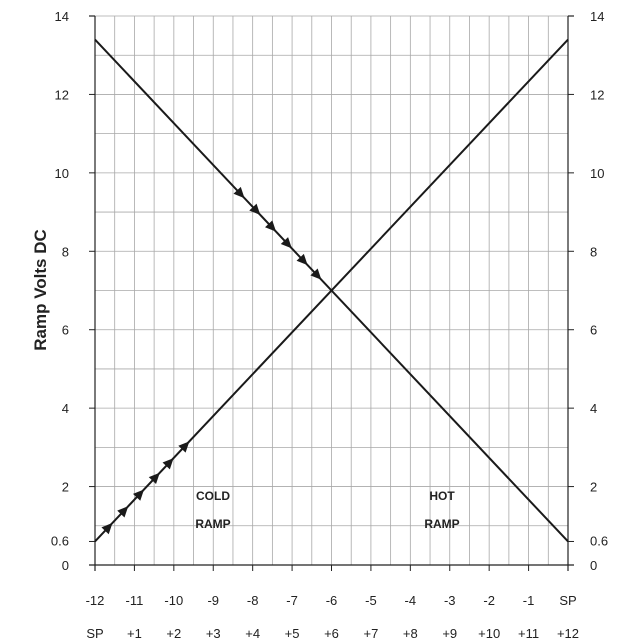  Describe the element at coordinates (593, 565) in the screenshot. I see `y-tick-label-right: 0` at that location.